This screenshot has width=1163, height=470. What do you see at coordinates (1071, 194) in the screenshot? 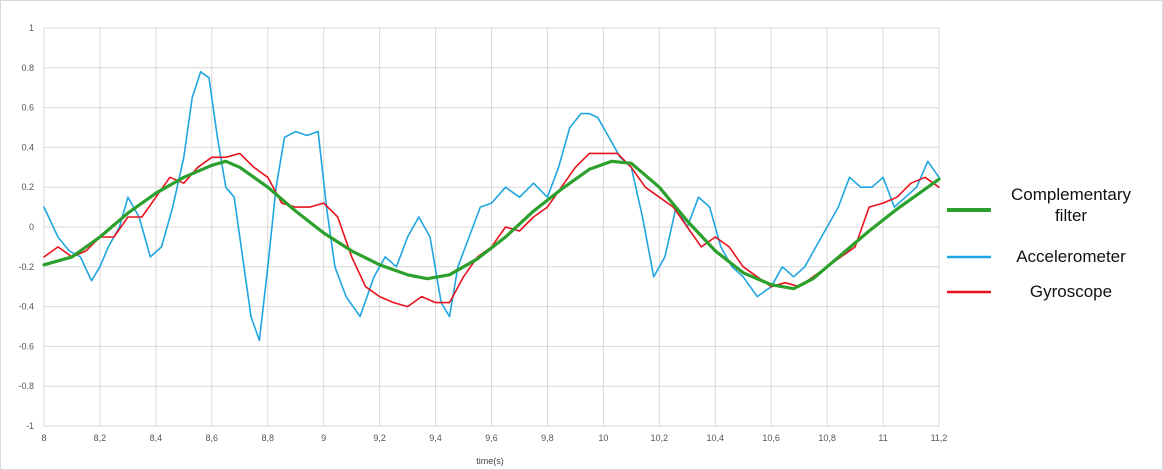
I see `legend-label: Complementary` at bounding box center [1071, 194].